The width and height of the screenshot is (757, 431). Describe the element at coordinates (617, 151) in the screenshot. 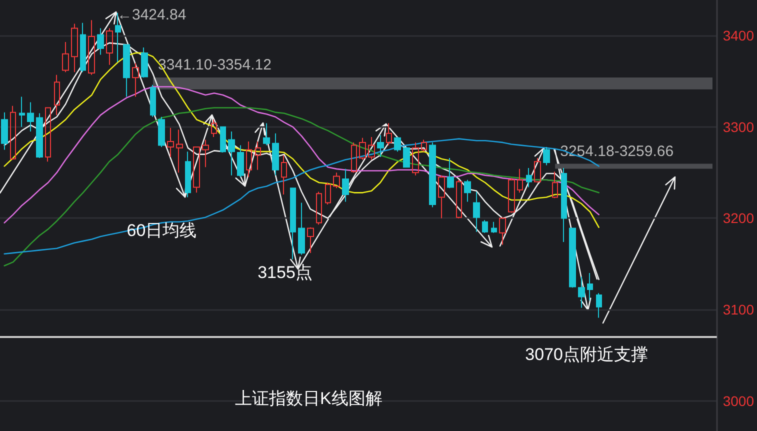

I see `band-label: 3254.18-3259.66` at that location.